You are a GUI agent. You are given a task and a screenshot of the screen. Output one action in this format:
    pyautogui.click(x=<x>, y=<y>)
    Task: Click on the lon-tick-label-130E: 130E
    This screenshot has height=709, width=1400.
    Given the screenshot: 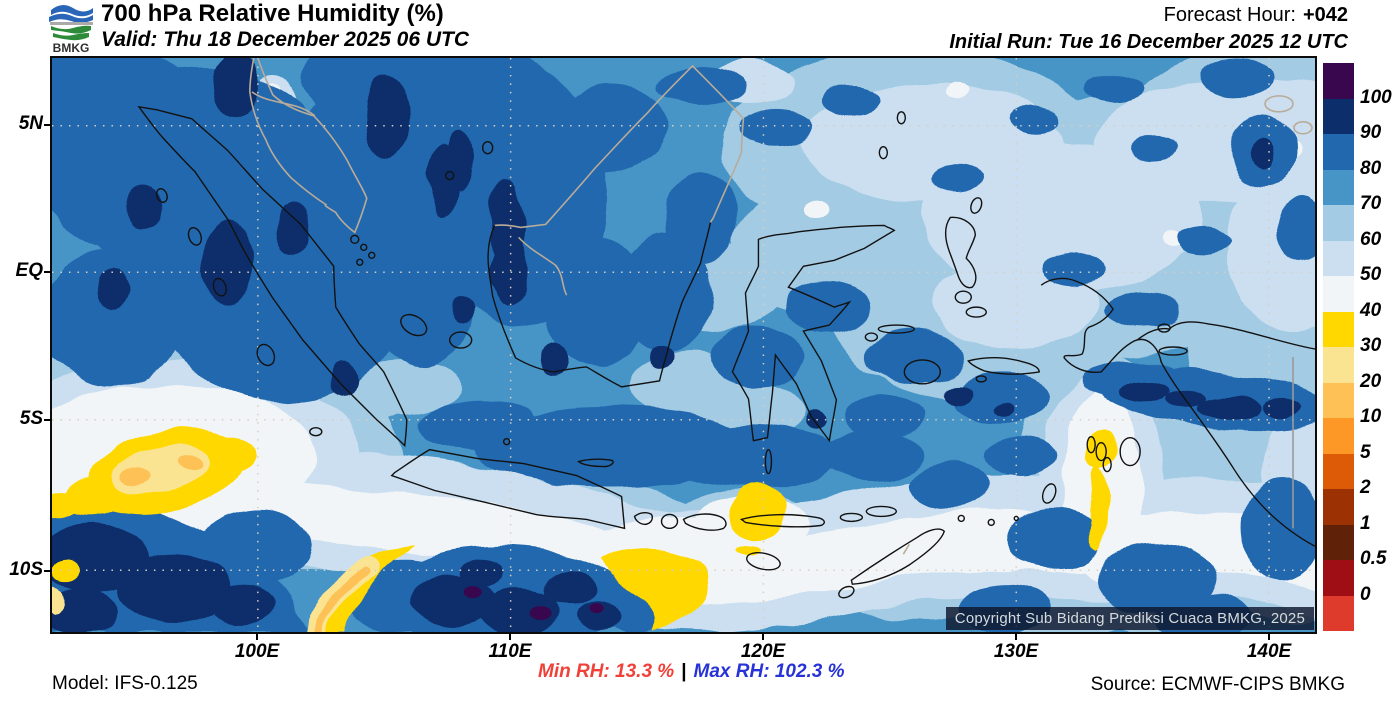 What is the action you would take?
    pyautogui.click(x=1016, y=651)
    